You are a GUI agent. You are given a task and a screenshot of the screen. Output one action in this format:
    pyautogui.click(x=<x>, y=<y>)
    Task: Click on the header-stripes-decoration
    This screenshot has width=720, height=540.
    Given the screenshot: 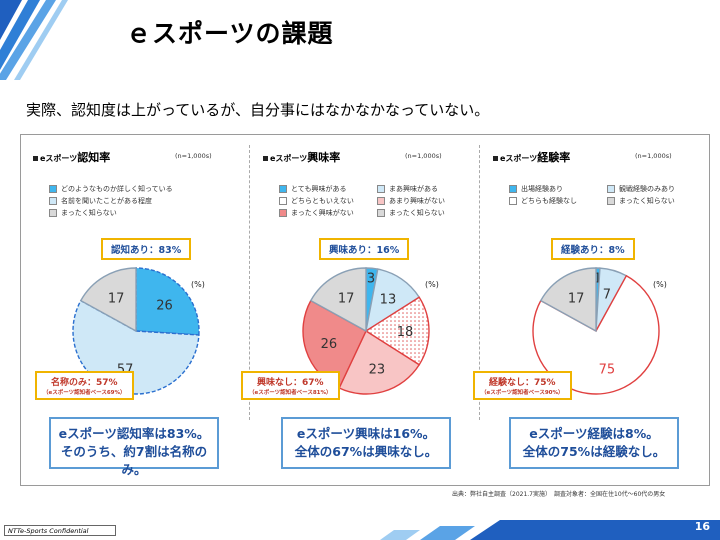 What is the action you would take?
    pyautogui.click(x=34, y=40)
    